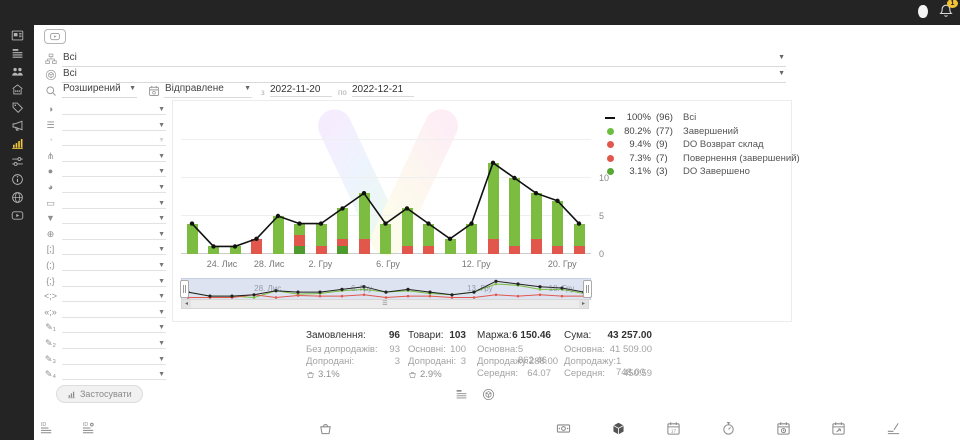  Describe the element at coordinates (105, 158) in the screenshot. I see `filter-row-hierarchy: ⋔ ▼` at that location.